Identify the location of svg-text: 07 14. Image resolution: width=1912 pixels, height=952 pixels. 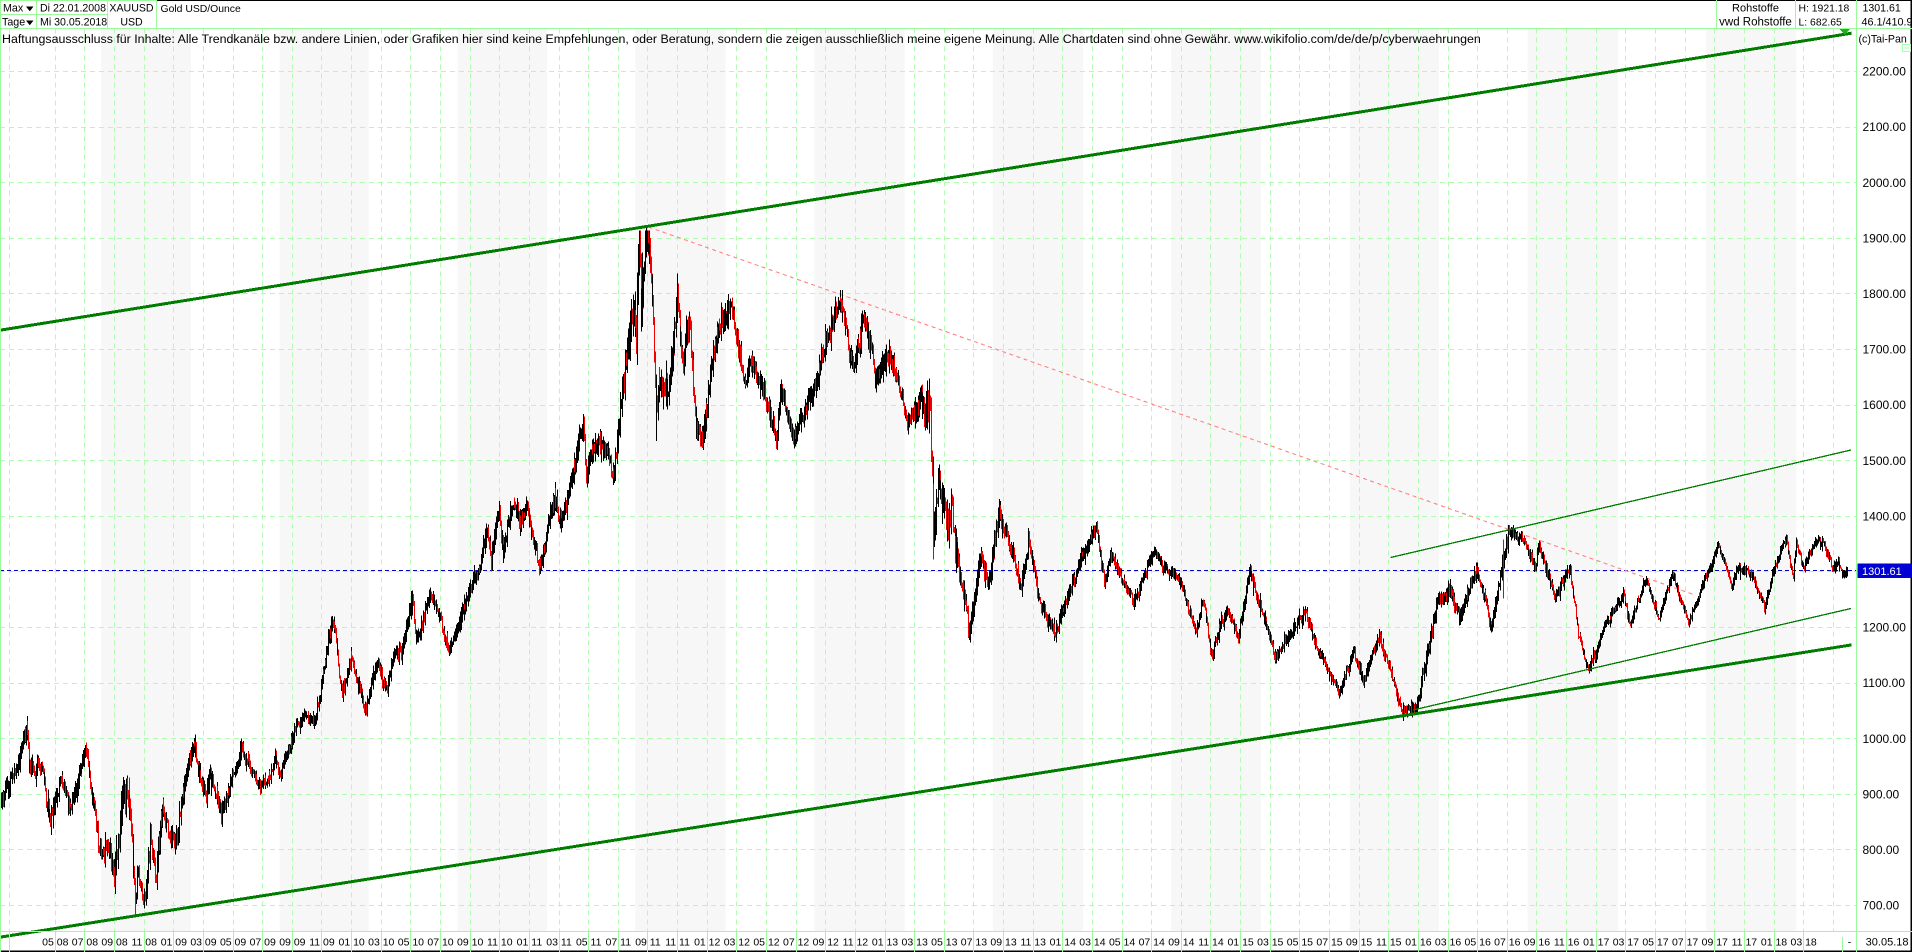
(1152, 943).